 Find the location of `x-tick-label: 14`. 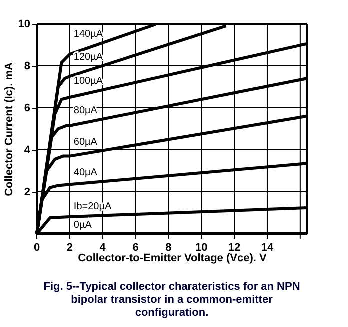

x-tick-label: 14 is located at coordinates (267, 248).